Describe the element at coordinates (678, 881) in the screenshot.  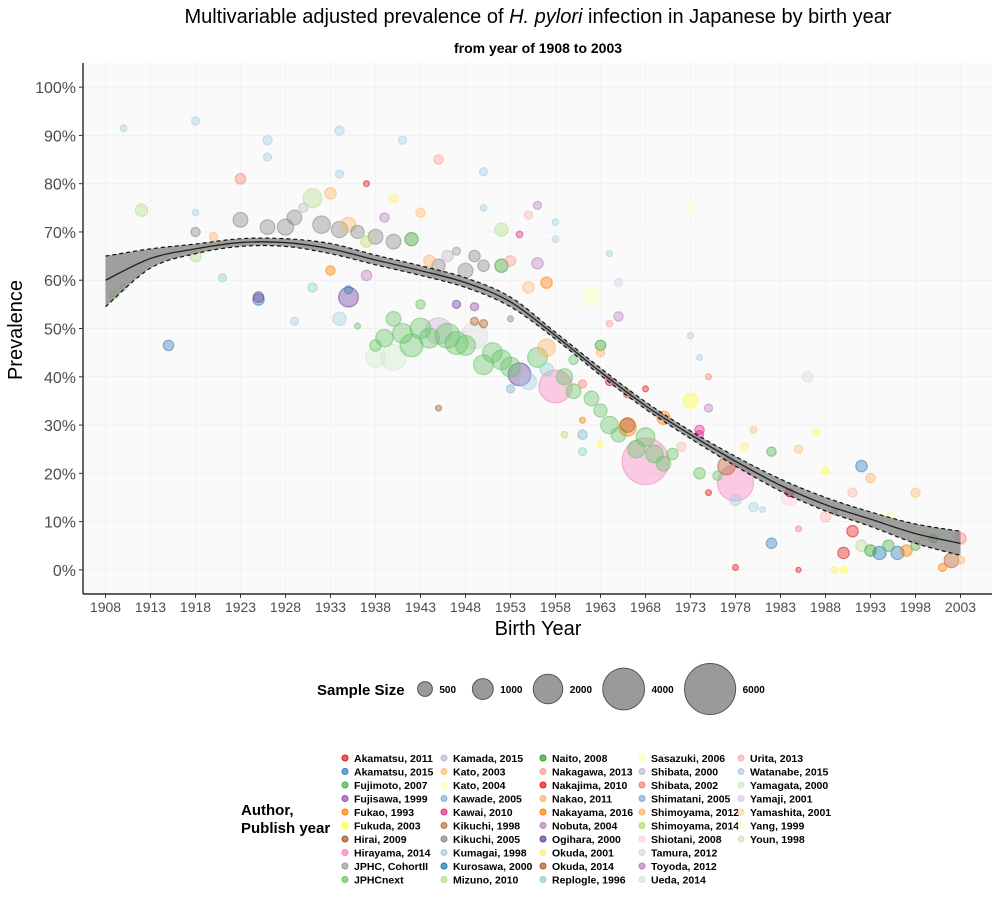
I see `author-legend-label: Ueda, 2014` at that location.